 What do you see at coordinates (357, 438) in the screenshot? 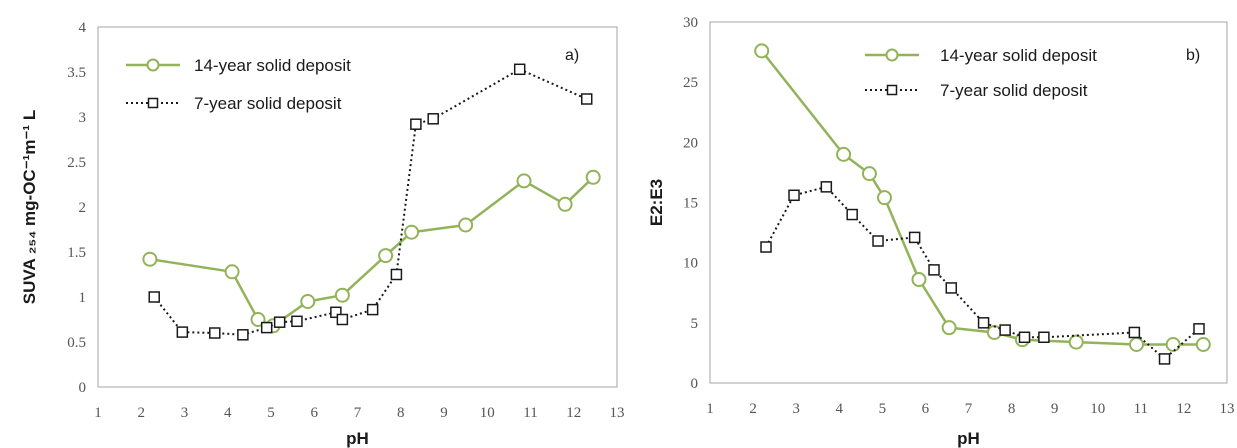
I see `x-axis-title: pH` at bounding box center [357, 438].